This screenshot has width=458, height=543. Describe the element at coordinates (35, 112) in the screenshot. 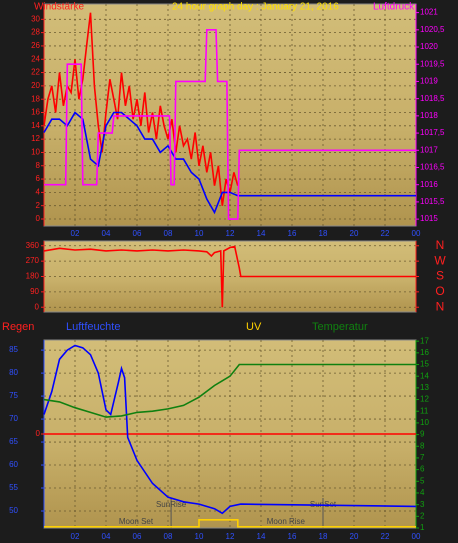

I see `y-tick-label: 16` at that location.